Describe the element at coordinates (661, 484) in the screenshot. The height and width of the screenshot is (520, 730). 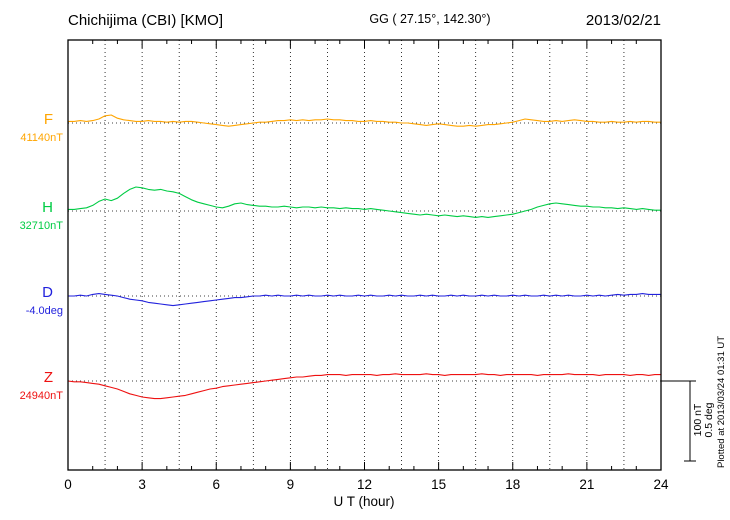
I see `x-tick-label: 24` at that location.